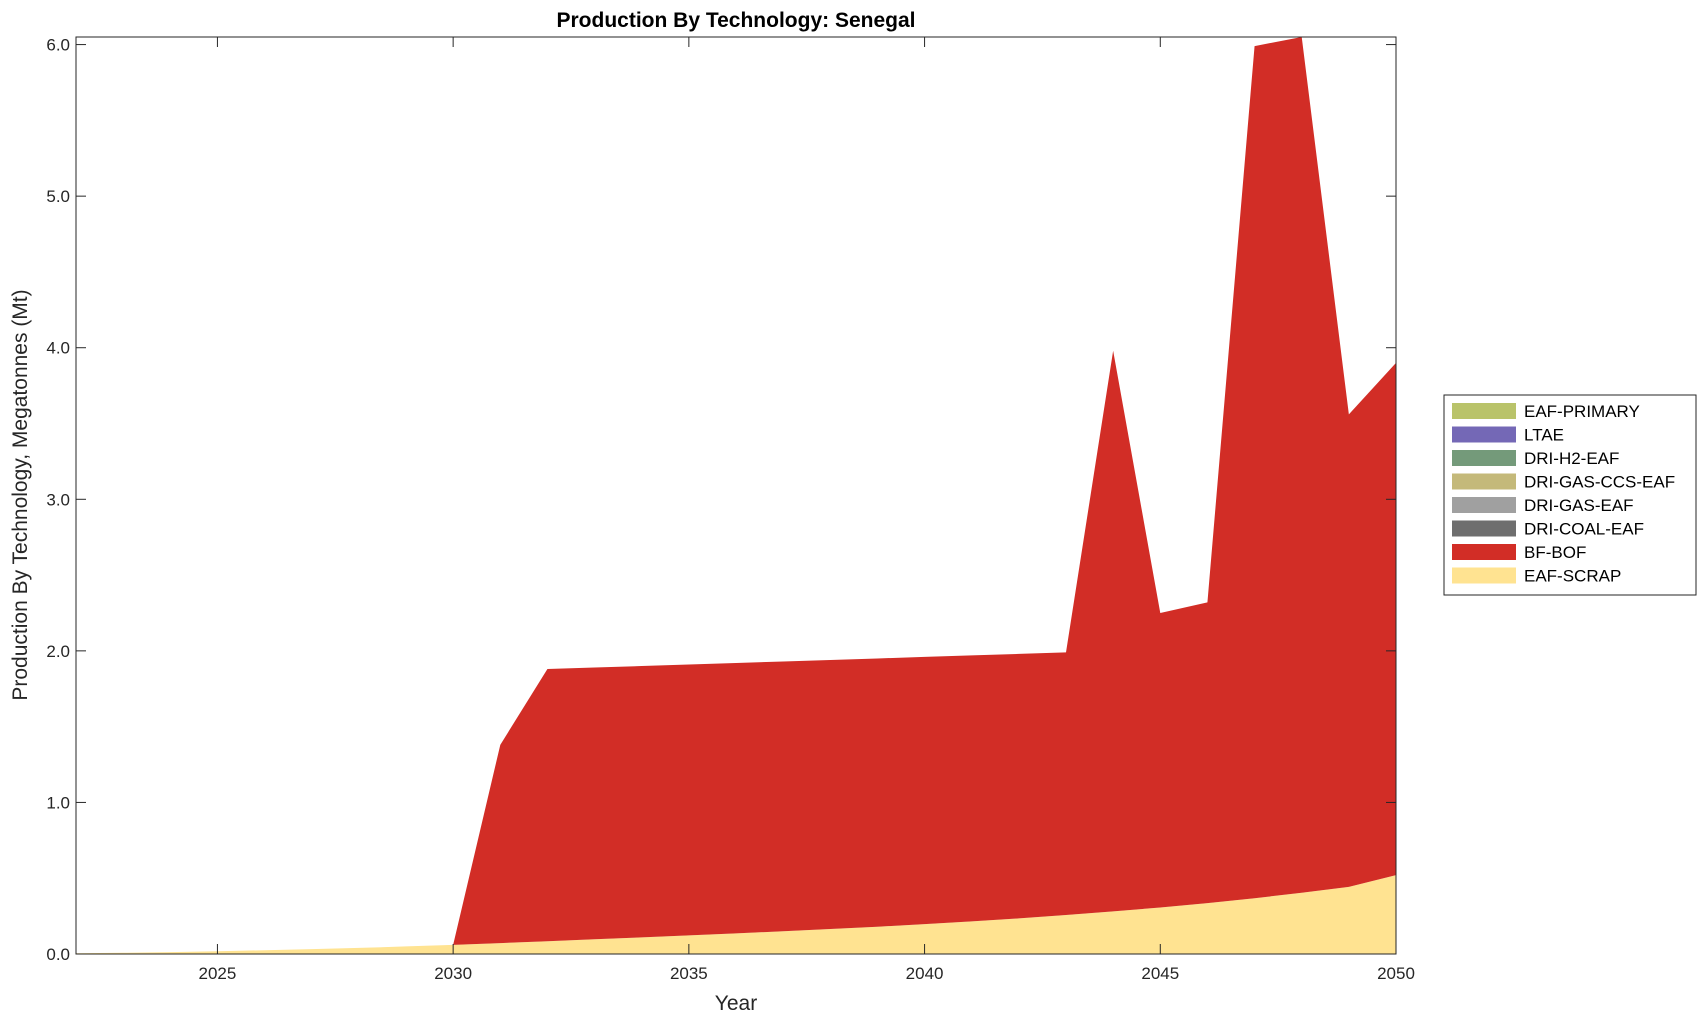  I want to click on legend-item: DRI-GAS-EAF, so click(1543, 505).